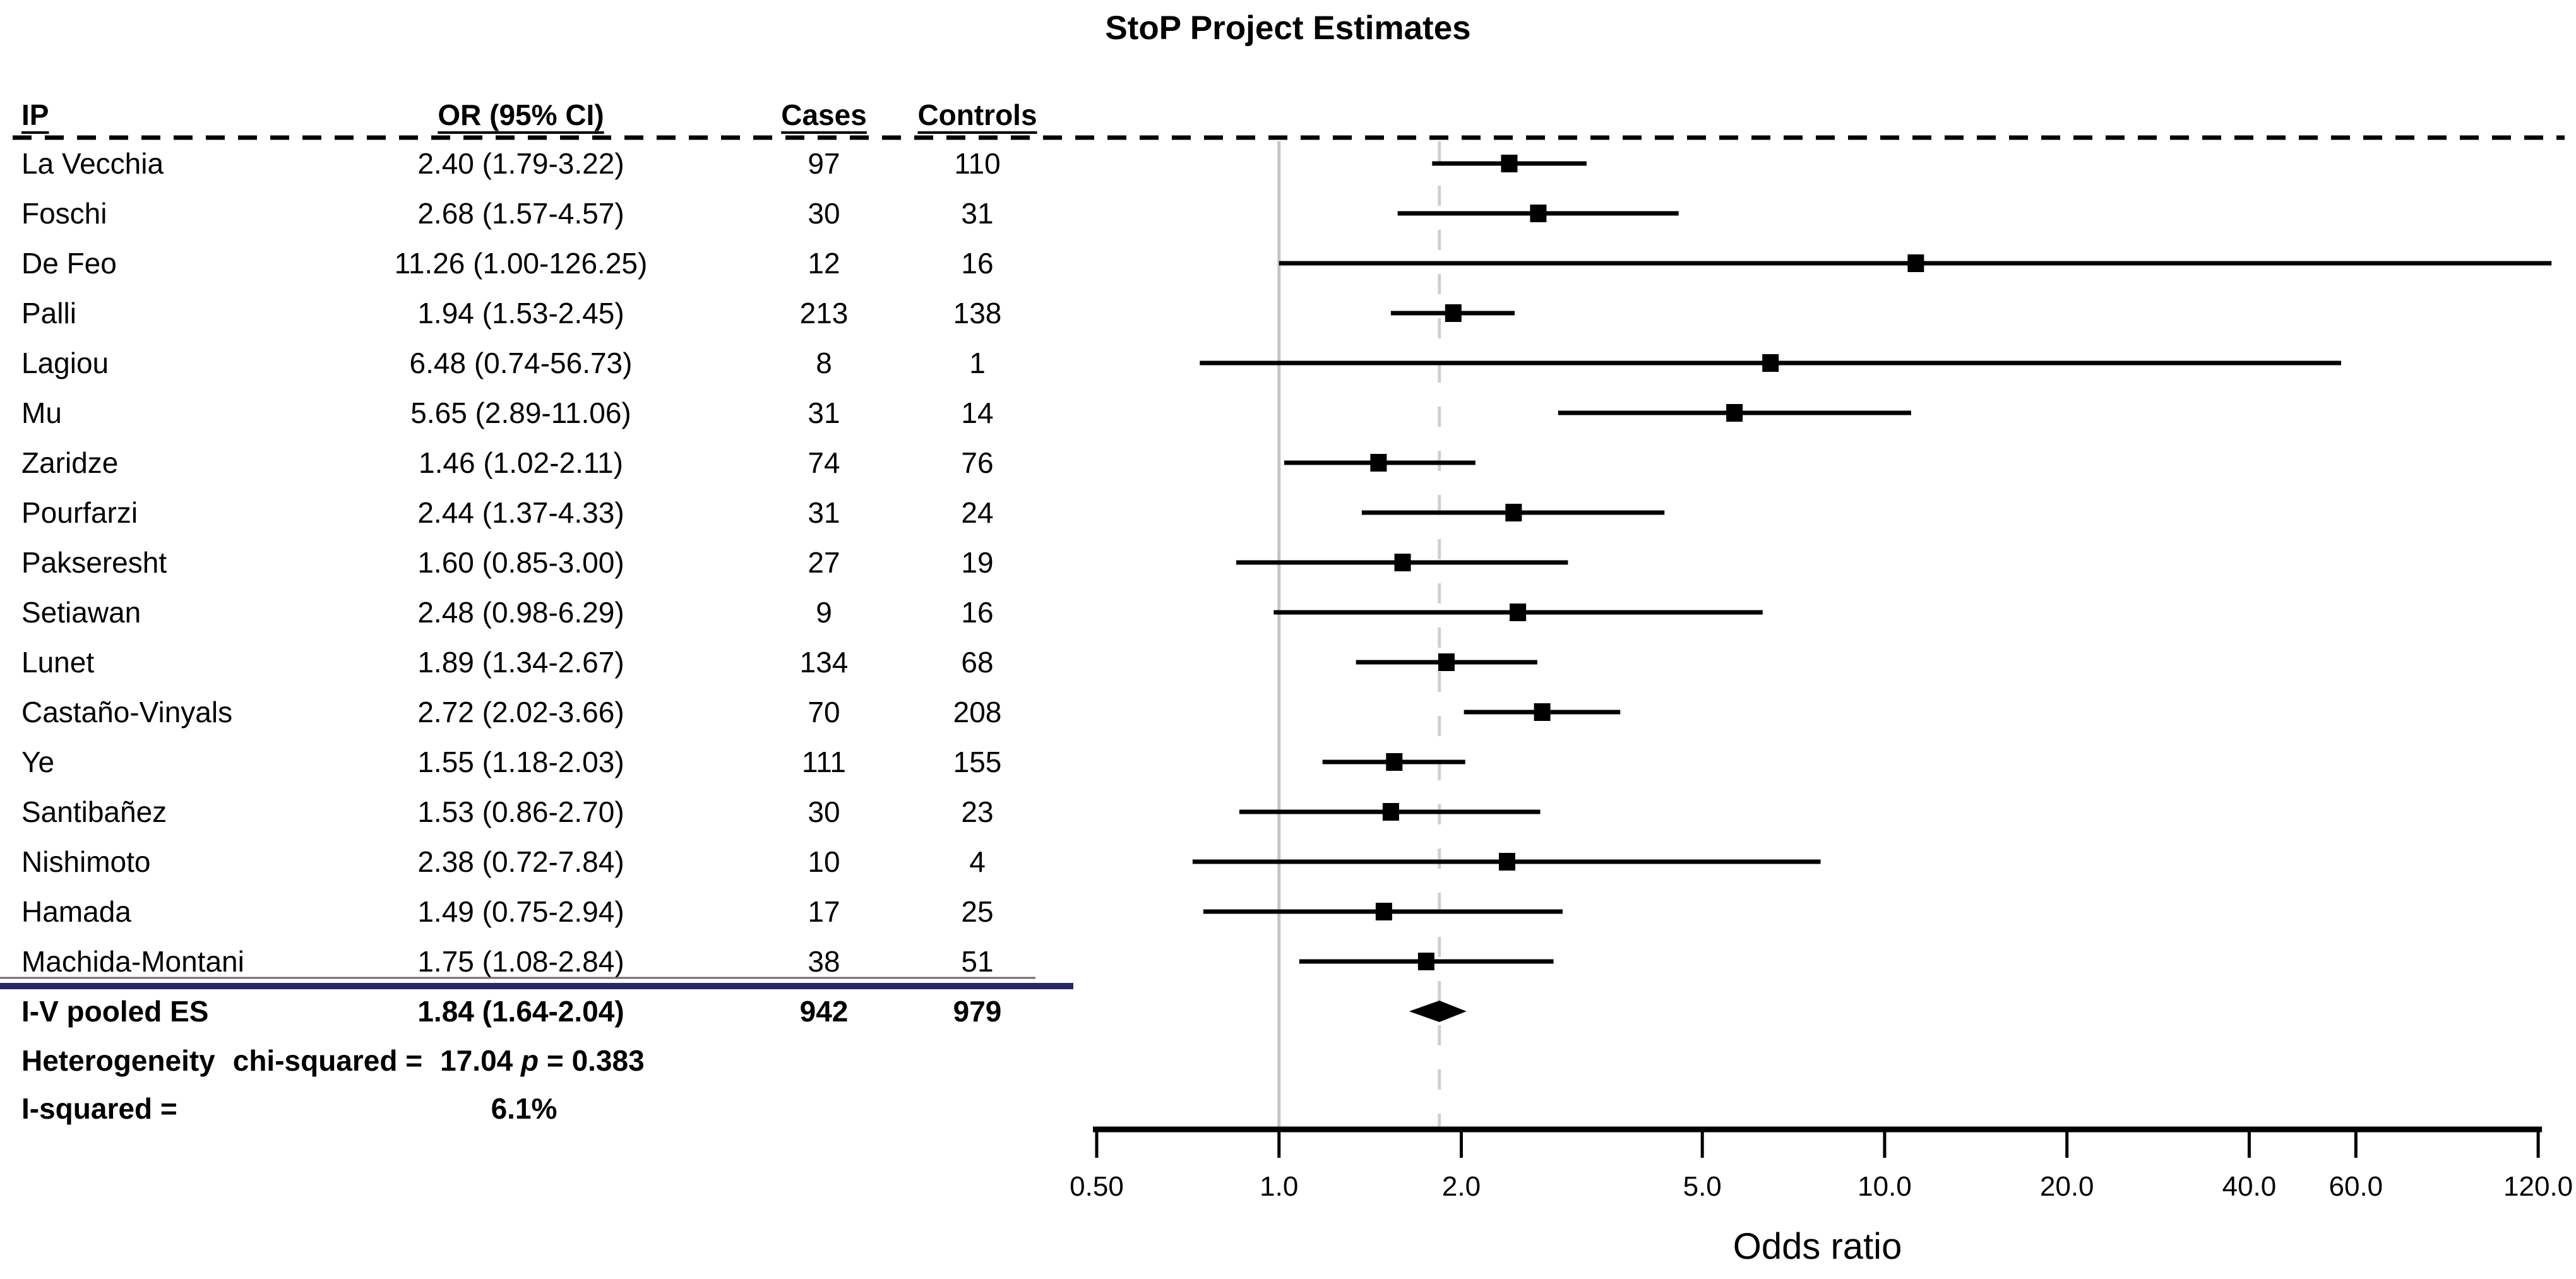  What do you see at coordinates (824, 1011) in the screenshot?
I see `pooled-cases: 942` at bounding box center [824, 1011].